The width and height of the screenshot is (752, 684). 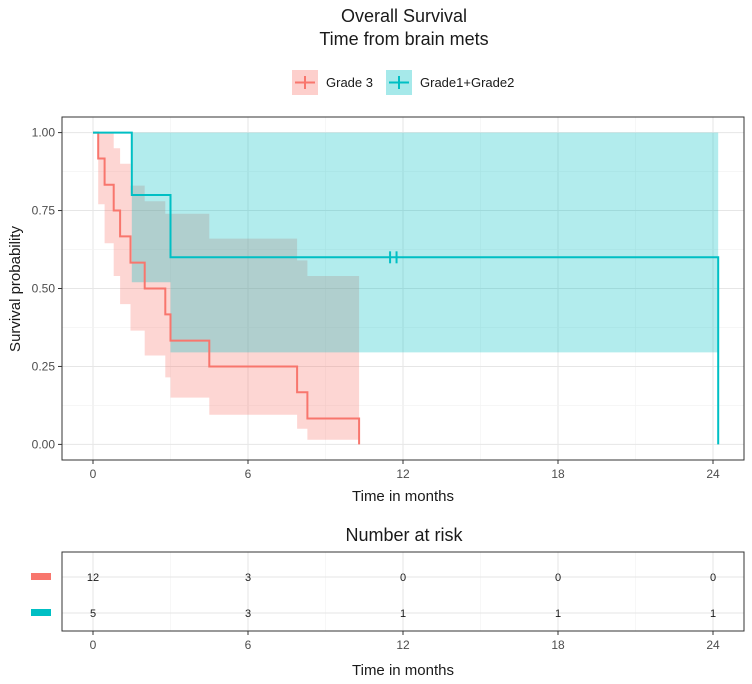 What do you see at coordinates (349, 82) in the screenshot?
I see `legend-label-grade3: Grade 3` at bounding box center [349, 82].